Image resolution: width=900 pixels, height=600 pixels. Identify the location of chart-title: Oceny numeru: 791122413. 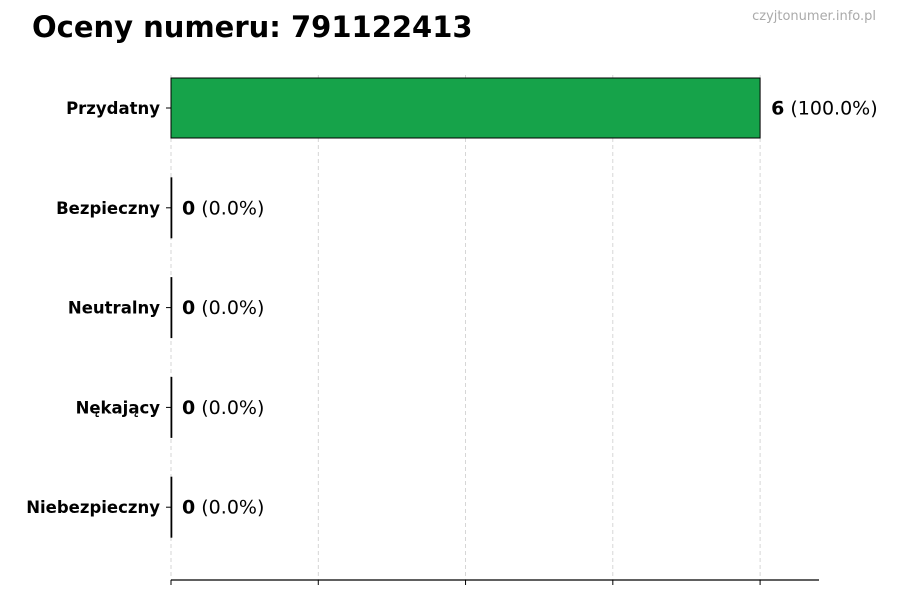
(252, 27).